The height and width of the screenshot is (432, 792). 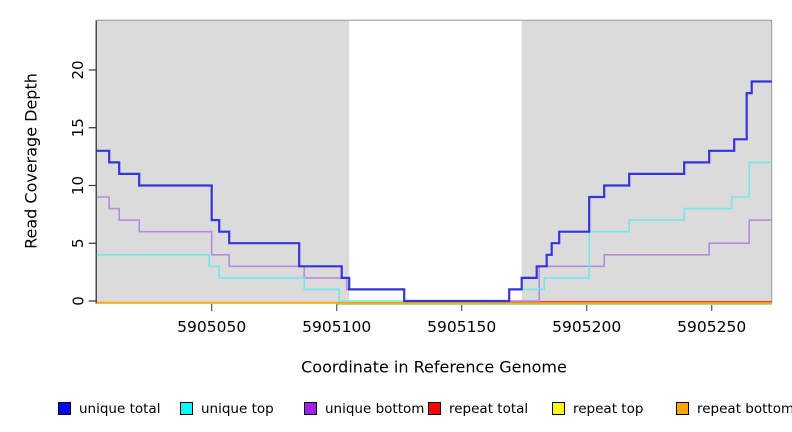 What do you see at coordinates (31, 161) in the screenshot?
I see `y-axis-title: Read Coverage Depth` at bounding box center [31, 161].